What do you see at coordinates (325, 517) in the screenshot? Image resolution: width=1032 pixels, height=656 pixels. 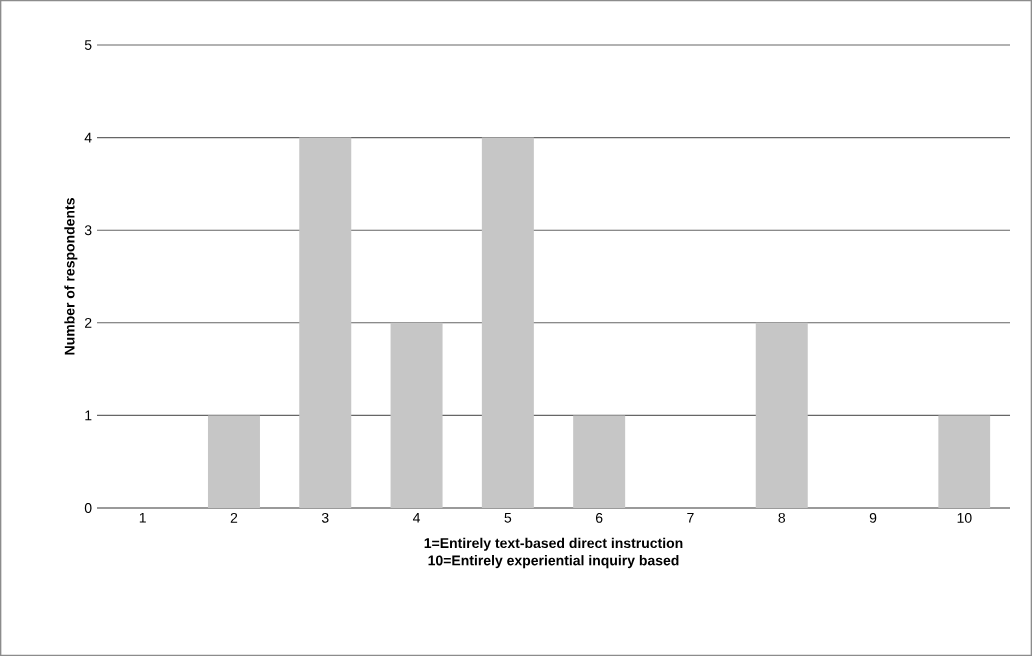 I see `x-tick-label: 3` at bounding box center [325, 517].